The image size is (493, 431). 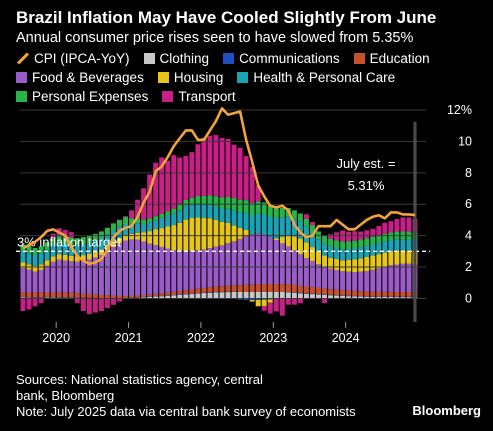 I want to click on y-tick-label: 2, so click(x=468, y=267).